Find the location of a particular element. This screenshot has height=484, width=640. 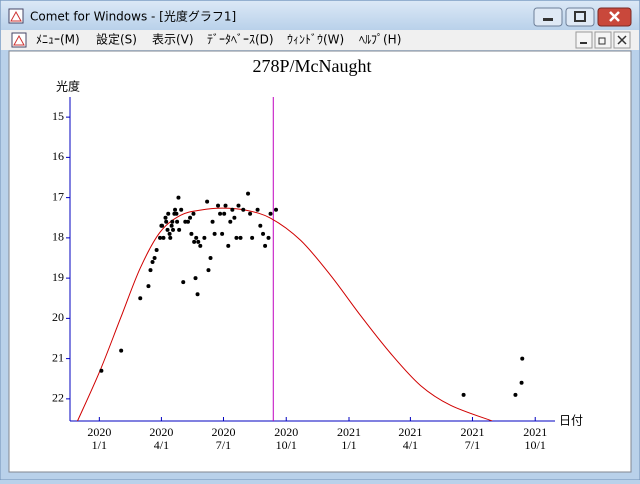

child-restore is located at coordinates (603, 40).